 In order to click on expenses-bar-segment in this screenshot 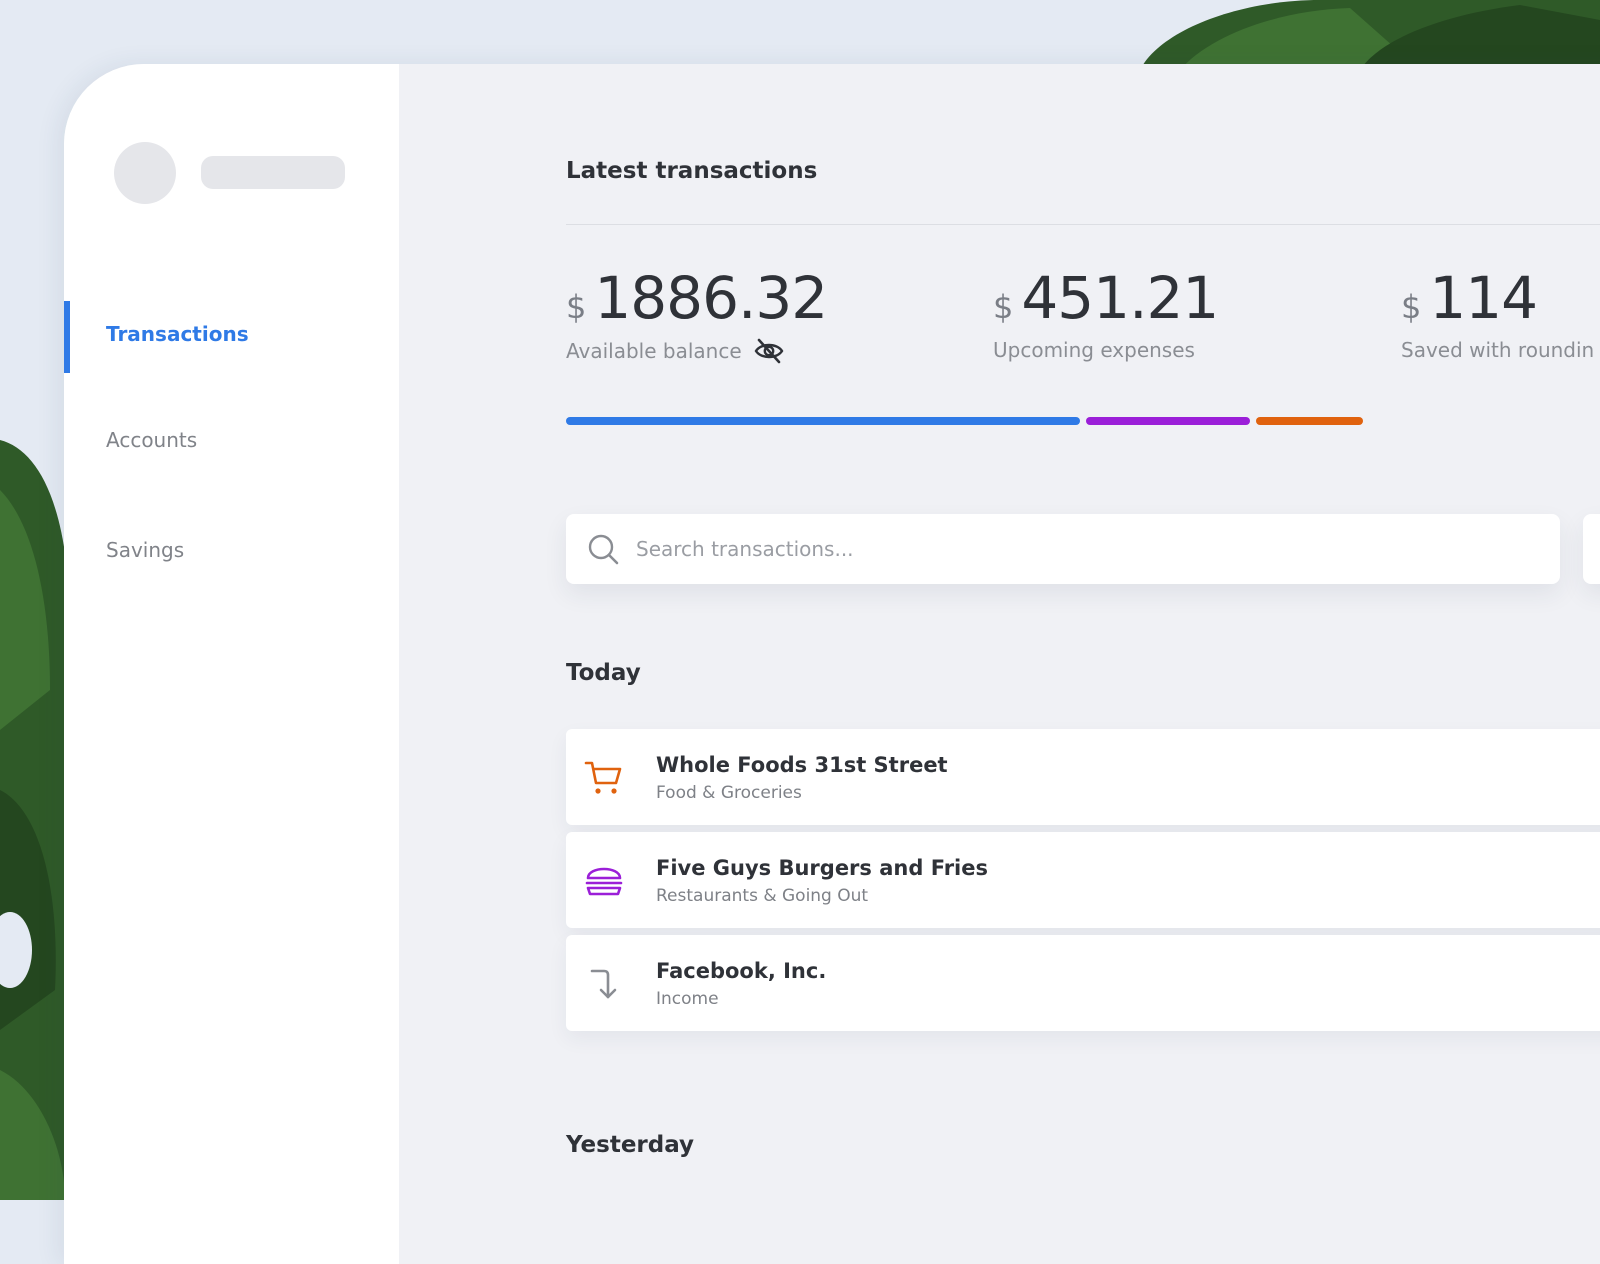, I will do `click(1168, 421)`.